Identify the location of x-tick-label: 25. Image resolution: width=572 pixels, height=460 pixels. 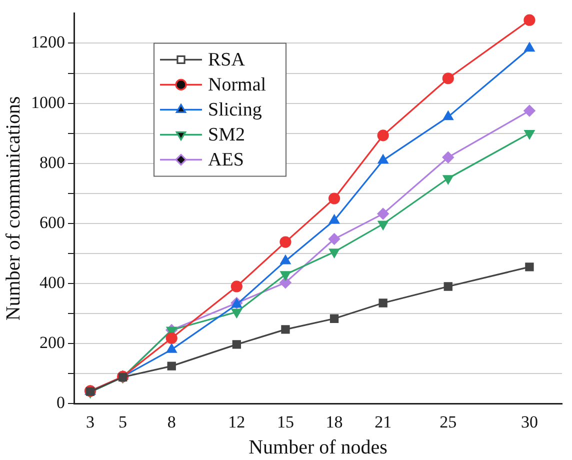
(448, 422).